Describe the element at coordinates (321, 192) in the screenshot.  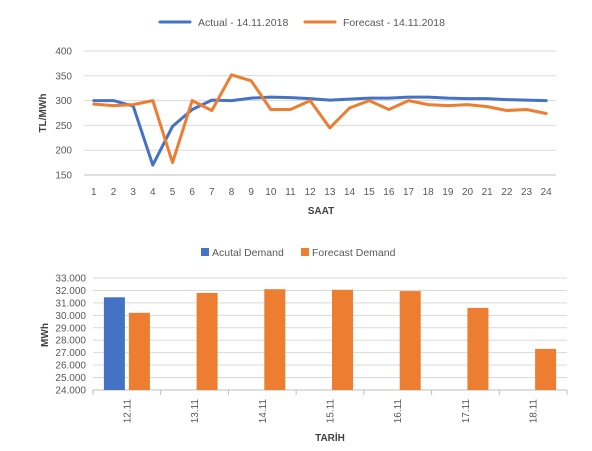
I see `line-chart-x-ticks: 1 2 3 4 5 6 7 8 9 10 11 12 13 14 15 16 17 18 19 20 21 22 23 24` at that location.